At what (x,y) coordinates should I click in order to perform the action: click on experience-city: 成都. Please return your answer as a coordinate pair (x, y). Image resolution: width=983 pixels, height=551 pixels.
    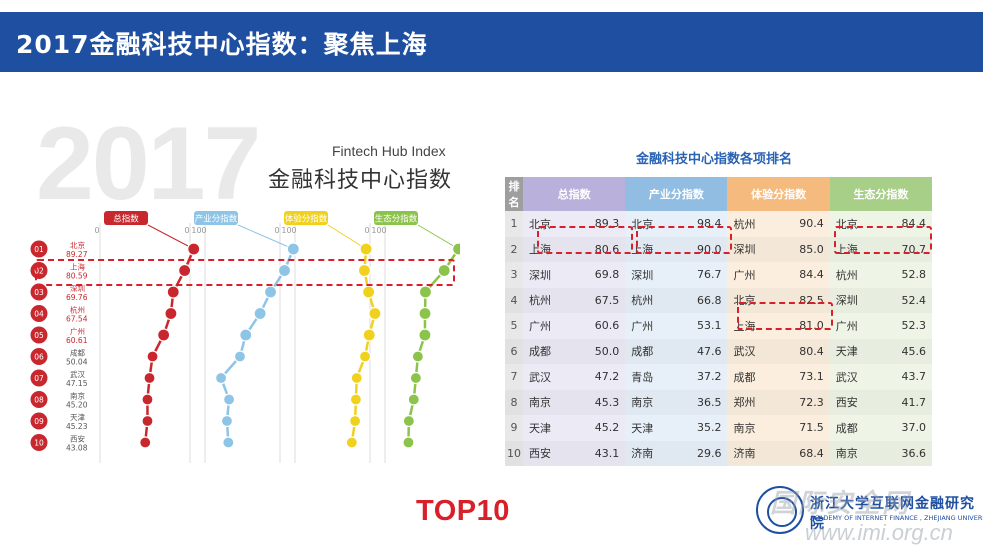
    Looking at the image, I should click on (752, 377).